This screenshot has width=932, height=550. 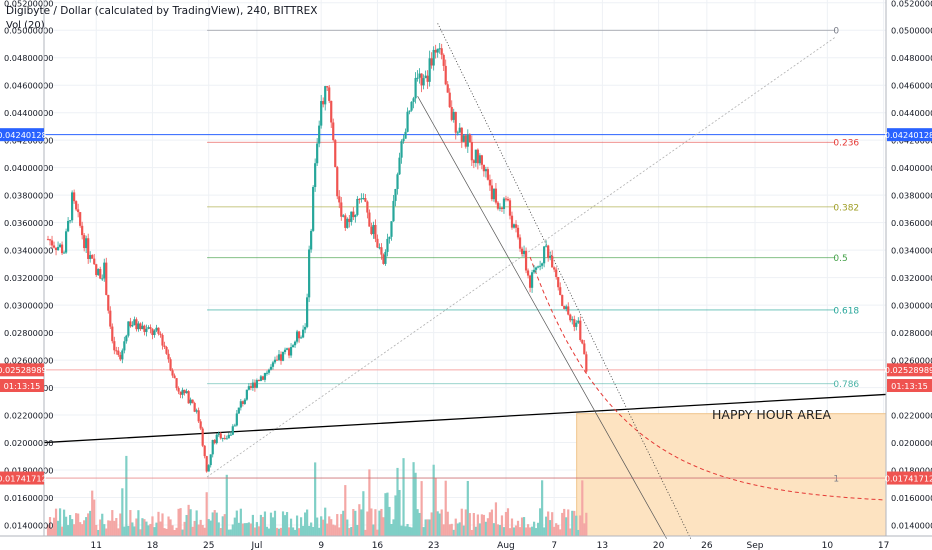 What do you see at coordinates (25, 25) in the screenshot?
I see `volume-indicator-label: Vol (20)` at bounding box center [25, 25].